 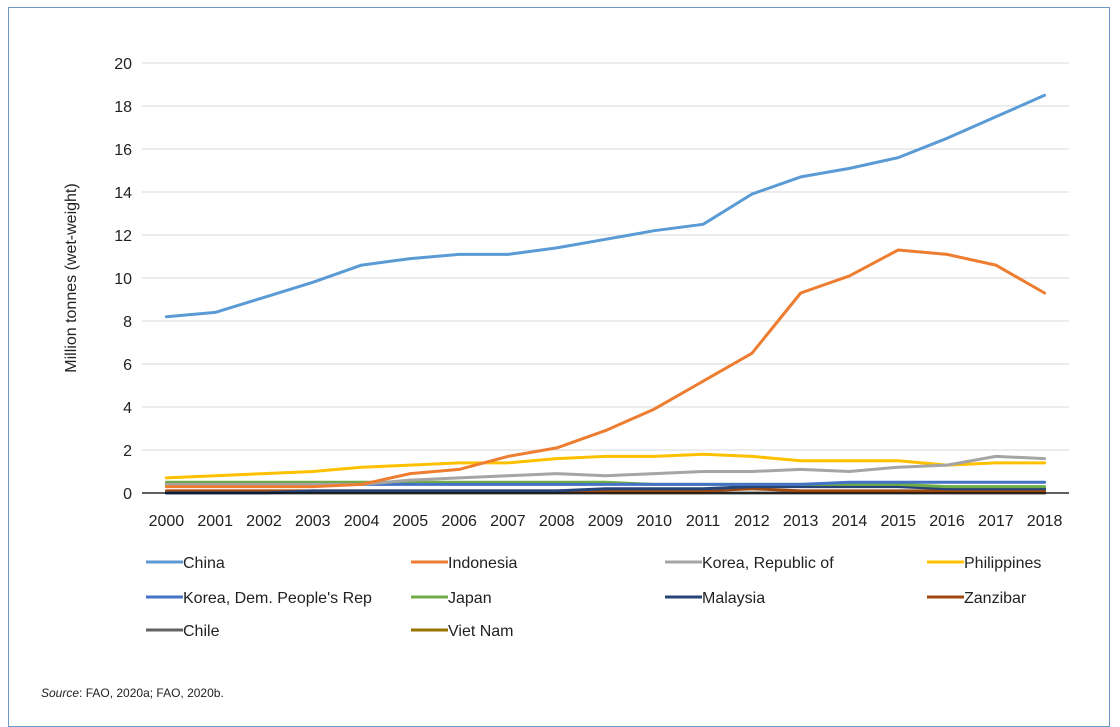 I want to click on x-tick-label: 2015, so click(x=898, y=521).